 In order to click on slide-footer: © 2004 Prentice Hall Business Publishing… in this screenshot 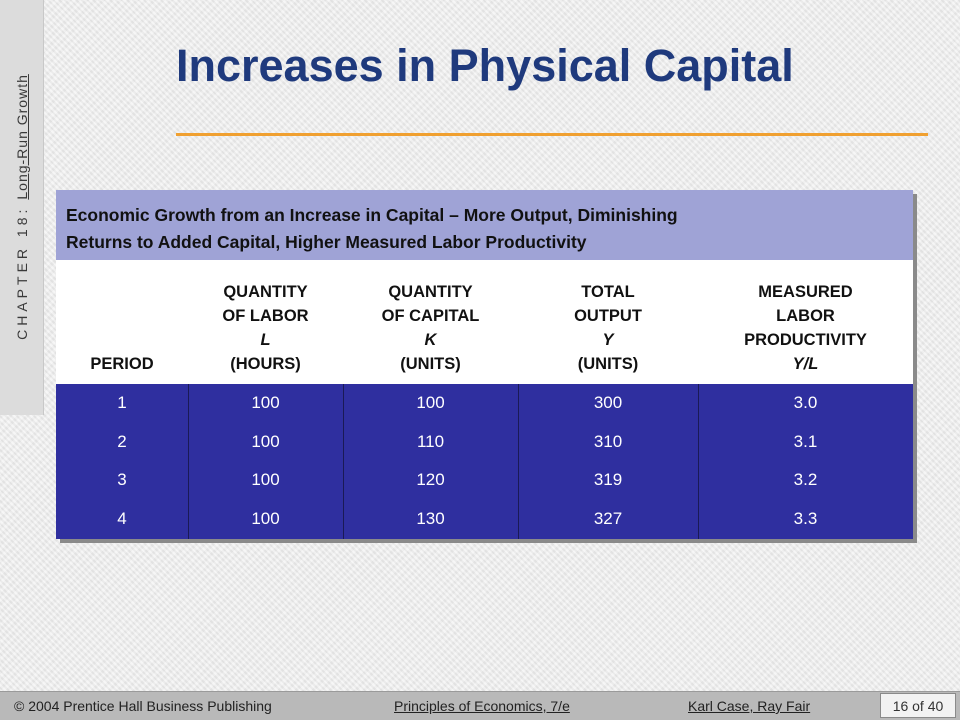, I will do `click(480, 705)`.